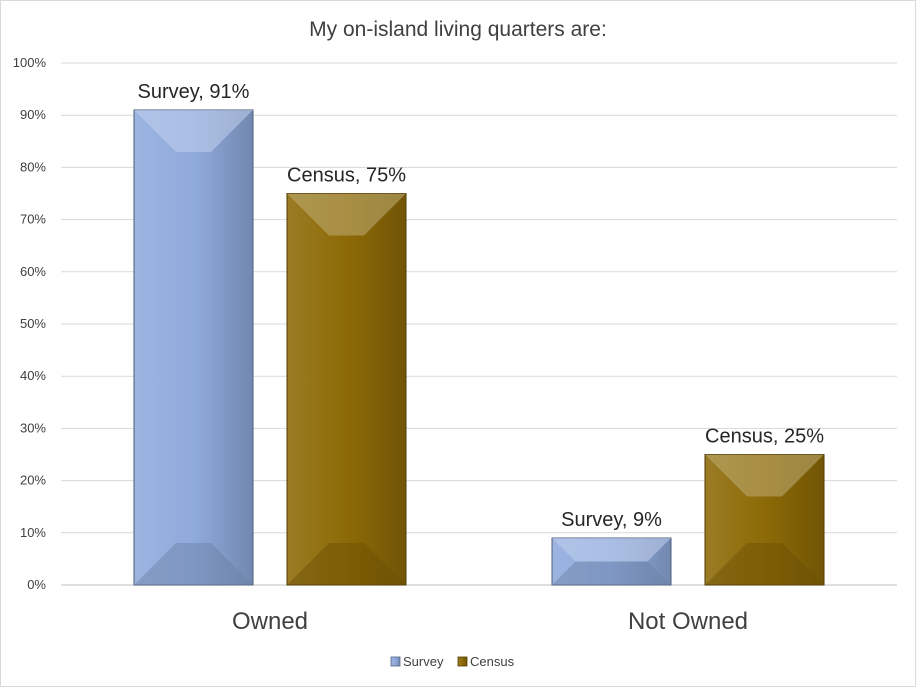 This screenshot has height=687, width=916. I want to click on data-label: Survey, 9%, so click(611, 520).